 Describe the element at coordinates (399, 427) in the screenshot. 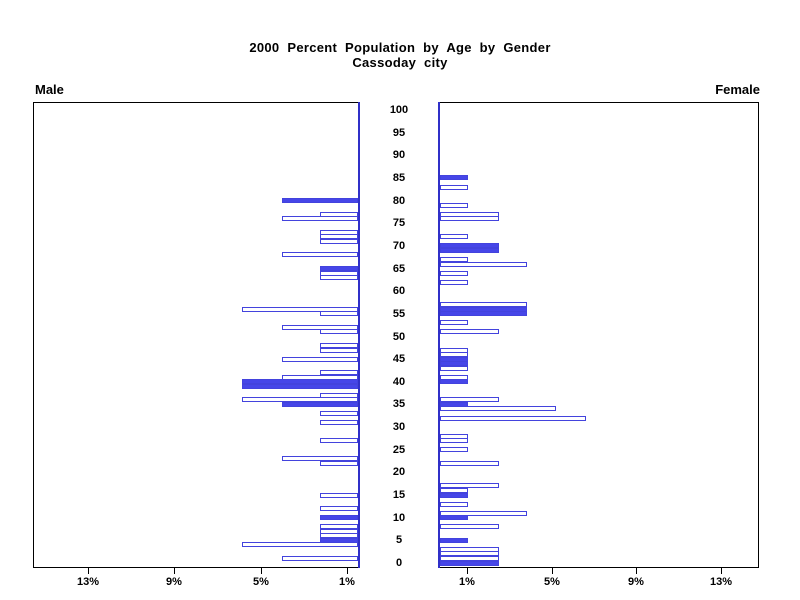

I see `age-axis-label-30: 30` at that location.